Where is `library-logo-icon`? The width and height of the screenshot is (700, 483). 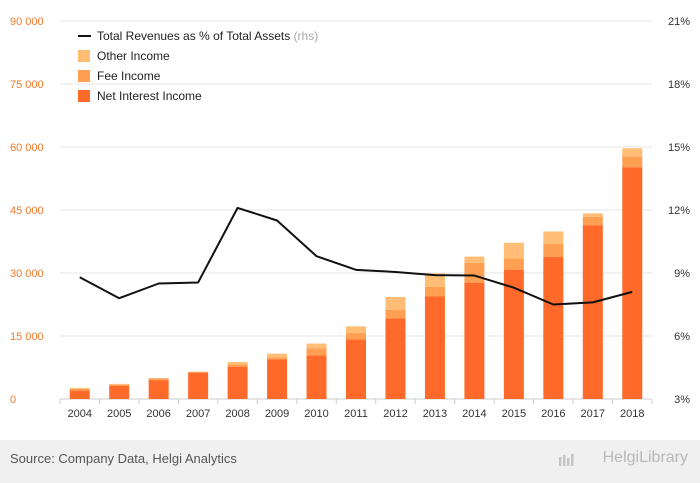 library-logo-icon is located at coordinates (566, 460).